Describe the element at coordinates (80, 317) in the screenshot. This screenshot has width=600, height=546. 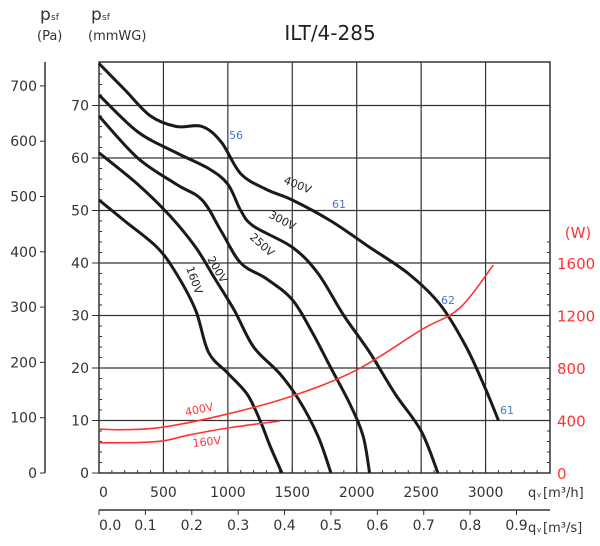
I see `mmwg-tick-label: 30` at that location.